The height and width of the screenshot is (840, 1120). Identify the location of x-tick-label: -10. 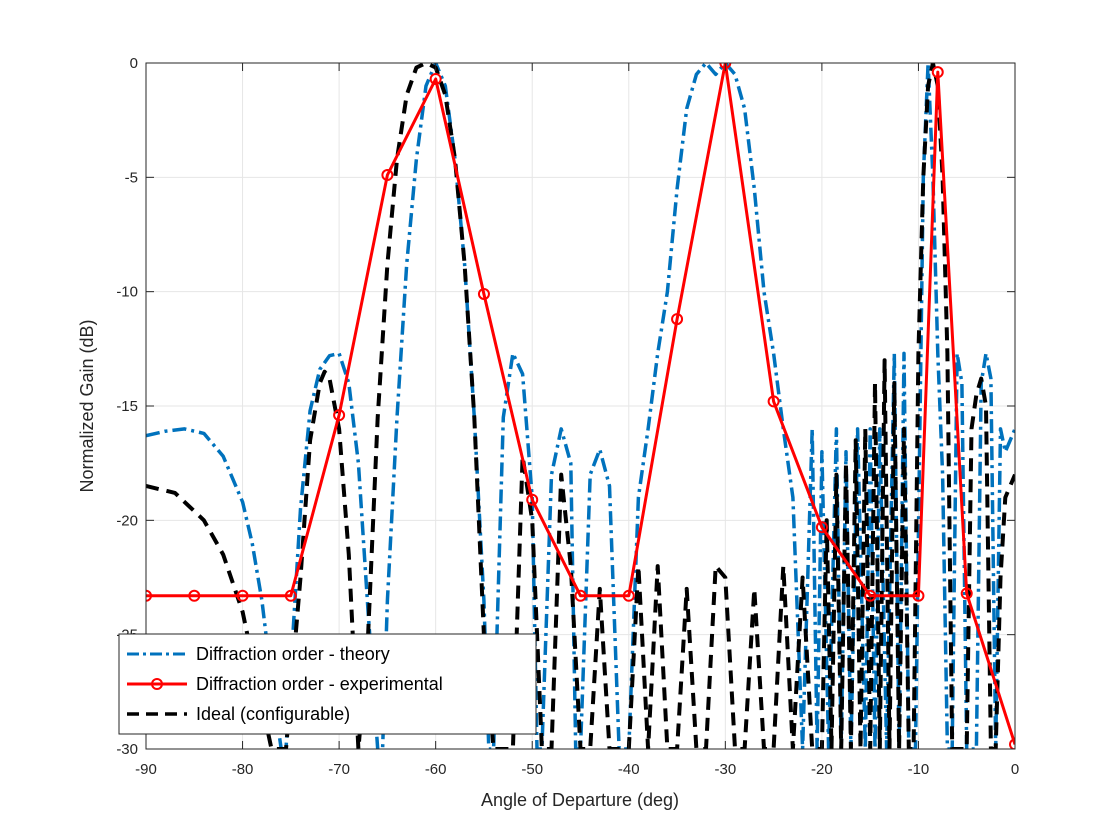
(919, 769).